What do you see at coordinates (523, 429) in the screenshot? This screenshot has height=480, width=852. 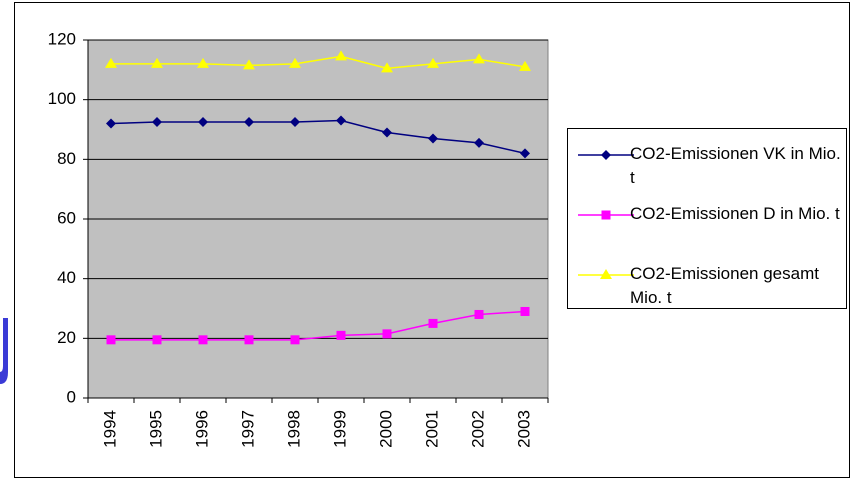 I see `x-tick-label: 2003` at bounding box center [523, 429].